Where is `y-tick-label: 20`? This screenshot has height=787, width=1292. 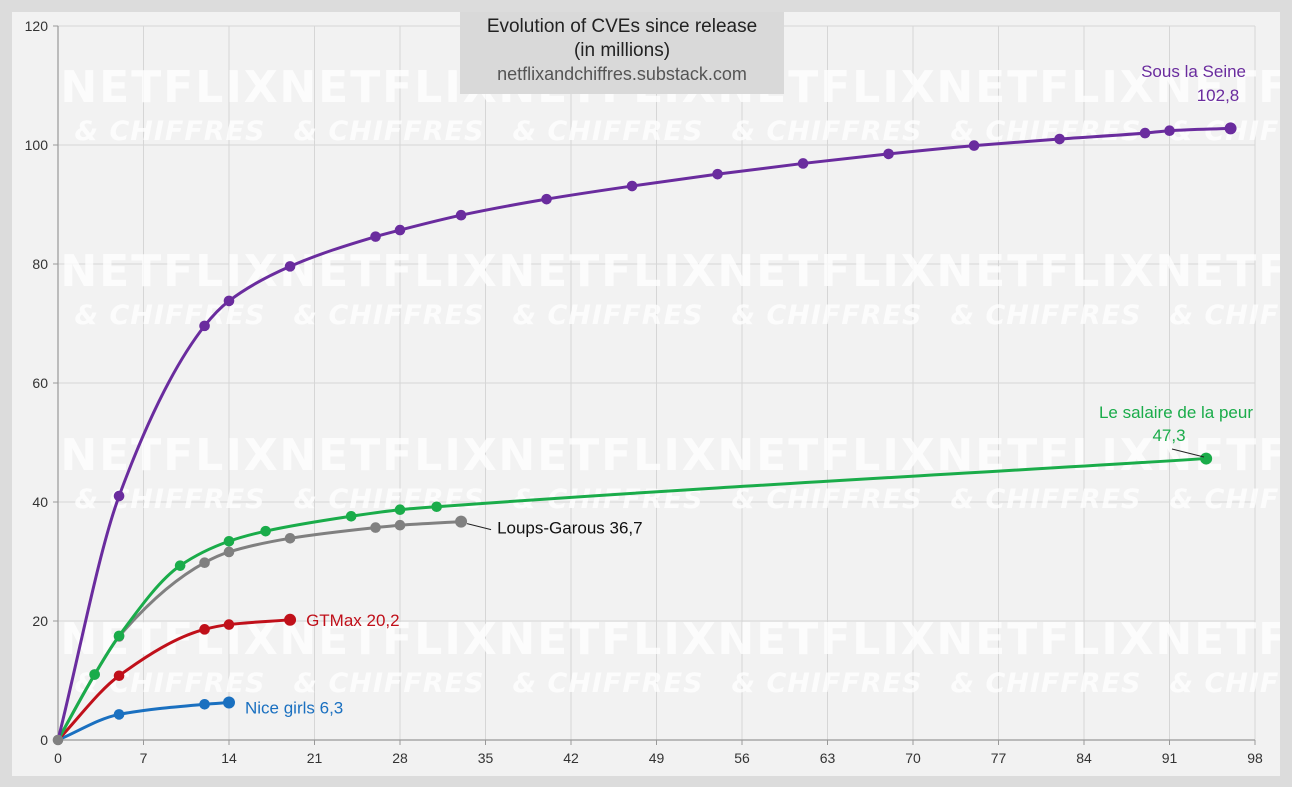 y-tick-label: 20 is located at coordinates (40, 621).